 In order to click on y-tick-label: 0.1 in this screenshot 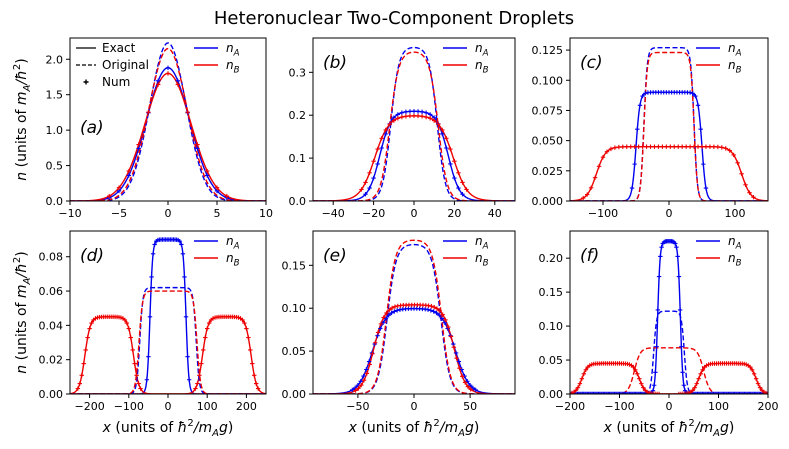, I will do `click(298, 158)`.